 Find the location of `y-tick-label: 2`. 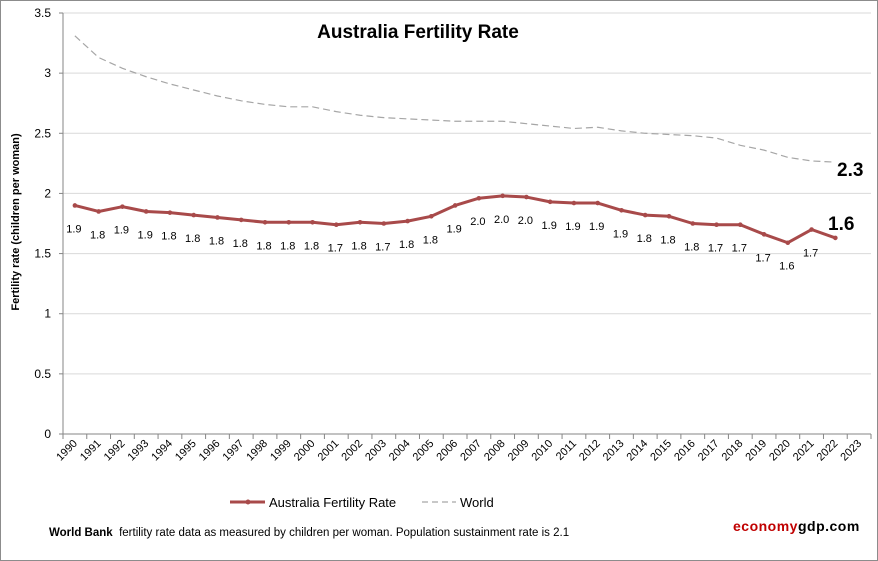

y-tick-label: 2 is located at coordinates (47, 193).